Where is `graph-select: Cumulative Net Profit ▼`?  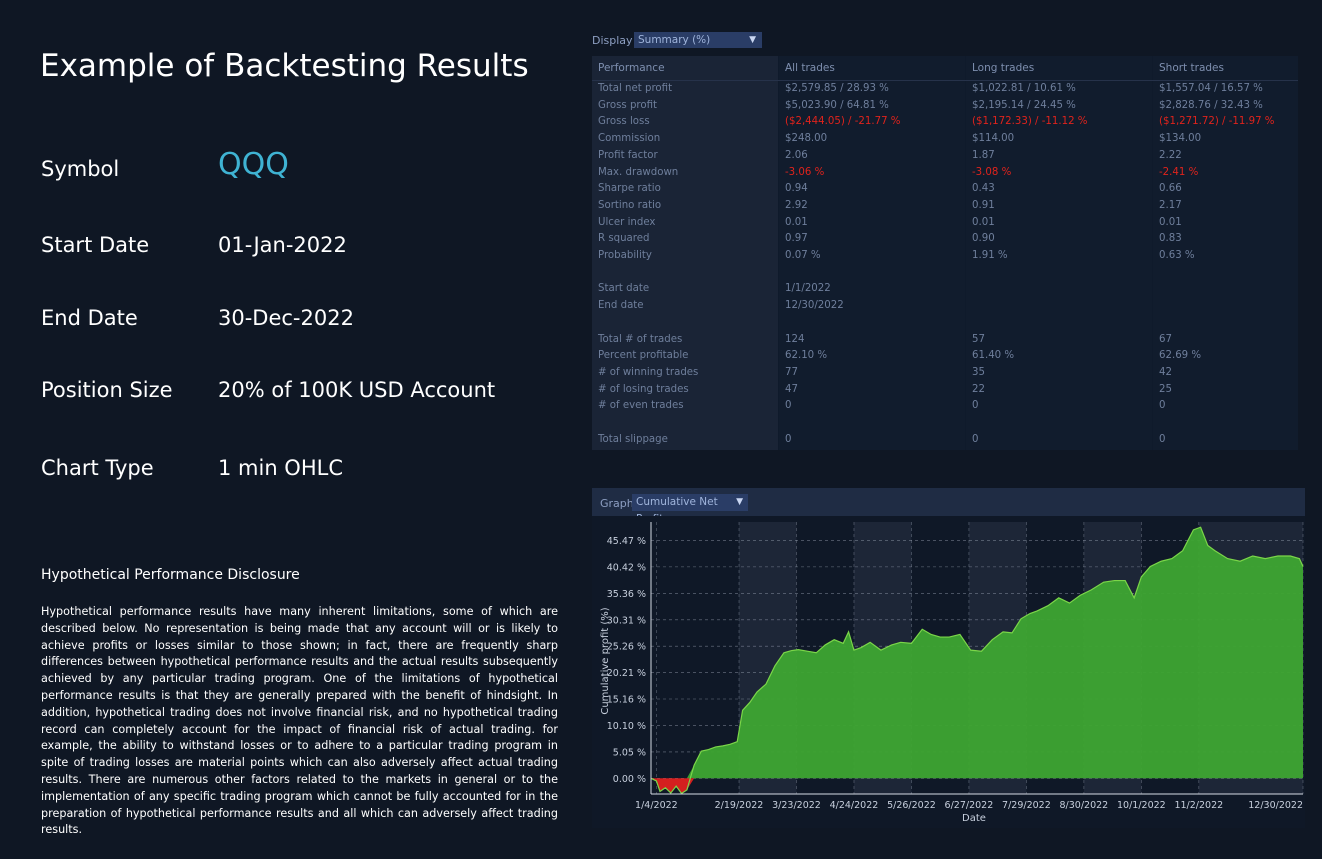
graph-select: Cumulative Net Profit ▼ is located at coordinates (690, 509).